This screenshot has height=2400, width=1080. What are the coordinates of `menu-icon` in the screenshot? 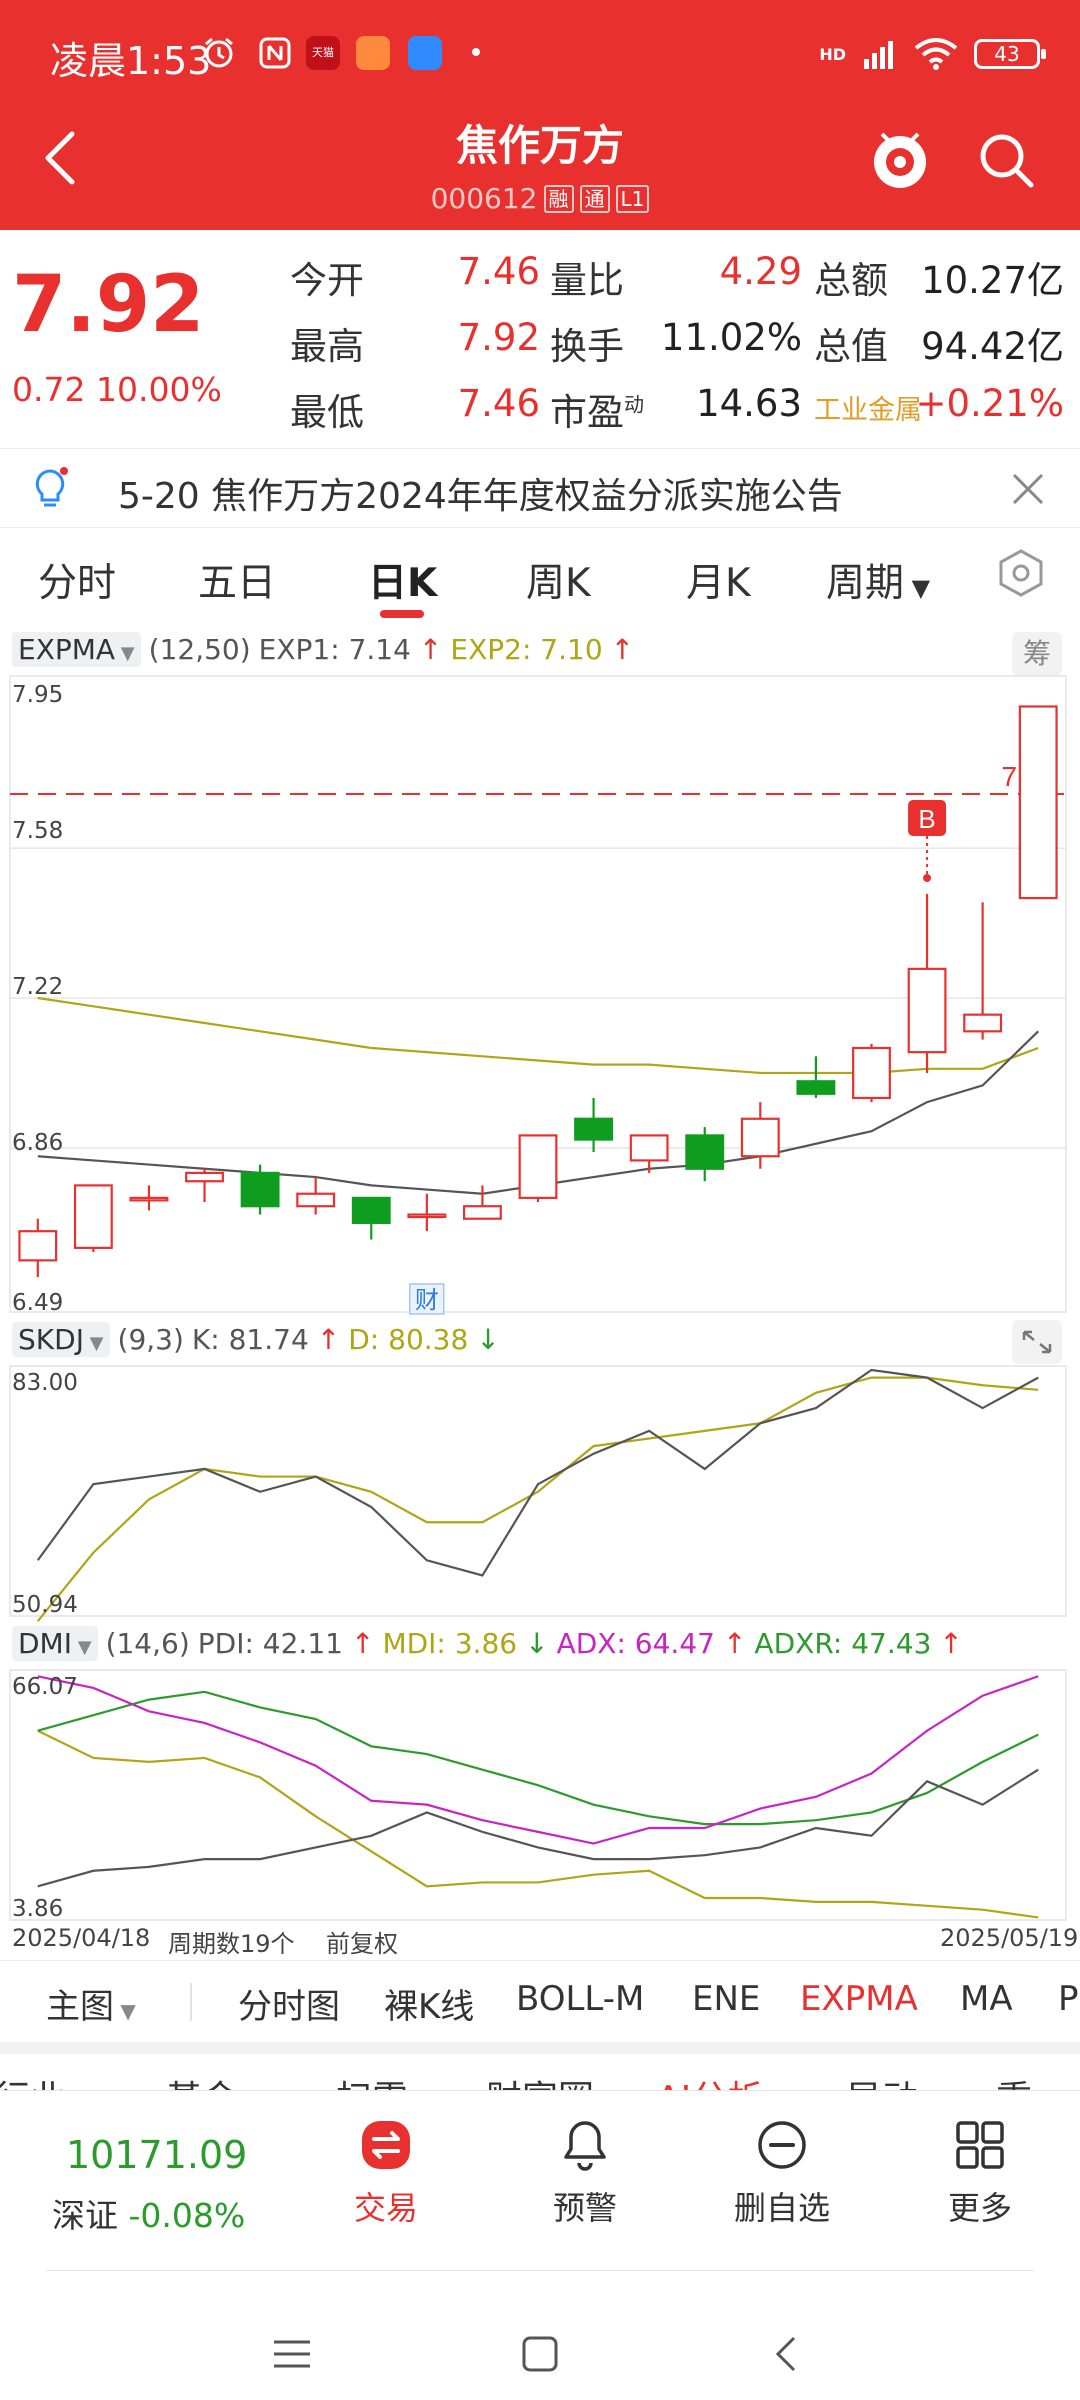 It's located at (292, 2354).